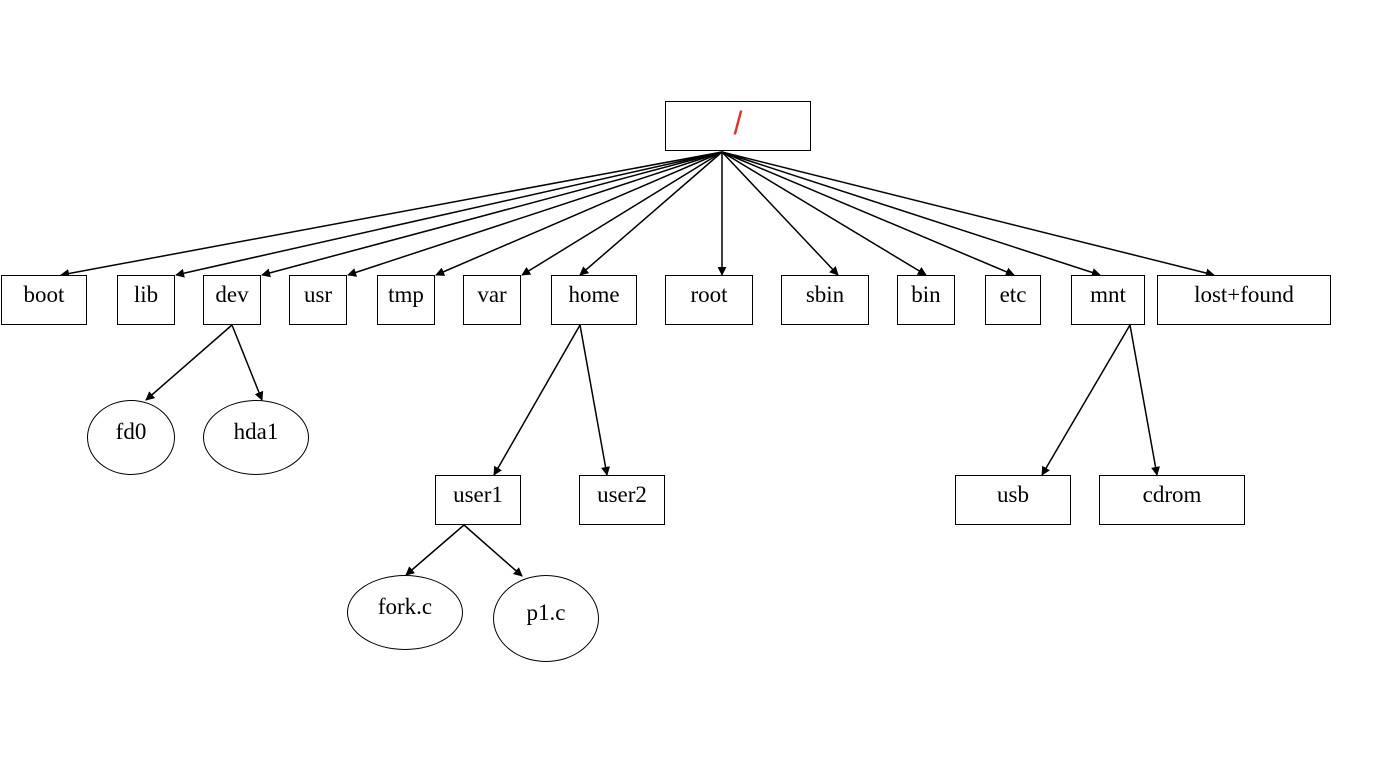 The image size is (1388, 772). What do you see at coordinates (435, 550) in the screenshot?
I see `edge-user1-to-fork` at bounding box center [435, 550].